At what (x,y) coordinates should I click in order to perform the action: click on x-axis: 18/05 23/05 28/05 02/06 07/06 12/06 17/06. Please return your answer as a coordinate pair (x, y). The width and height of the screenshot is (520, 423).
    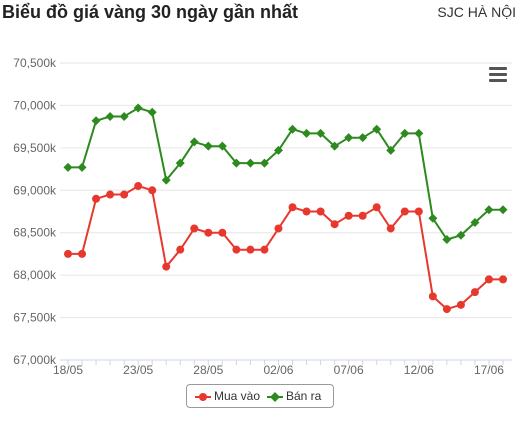
    Looking at the image, I should click on (282, 368).